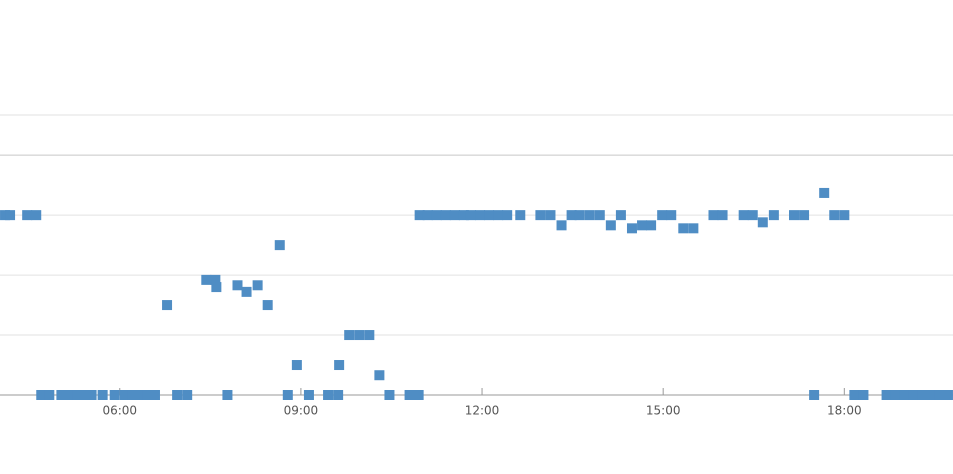 Image resolution: width=953 pixels, height=474 pixels. Describe the element at coordinates (663, 411) in the screenshot. I see `x-tick-label: 15:00` at that location.